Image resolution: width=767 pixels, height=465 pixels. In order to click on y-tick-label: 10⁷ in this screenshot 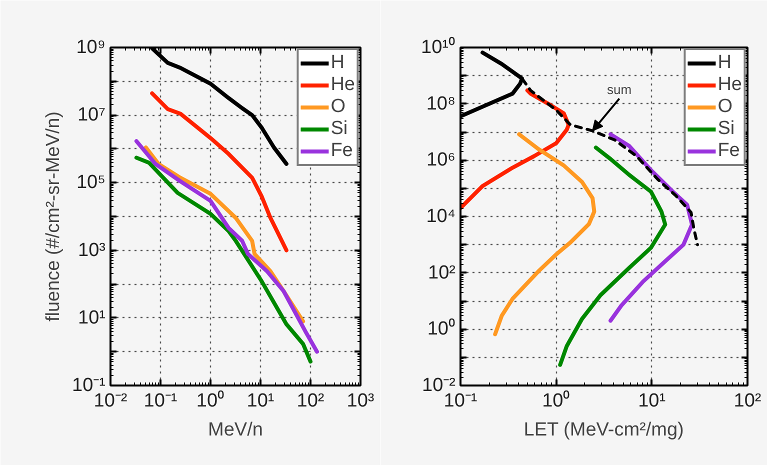, I will do `click(91, 115)`.